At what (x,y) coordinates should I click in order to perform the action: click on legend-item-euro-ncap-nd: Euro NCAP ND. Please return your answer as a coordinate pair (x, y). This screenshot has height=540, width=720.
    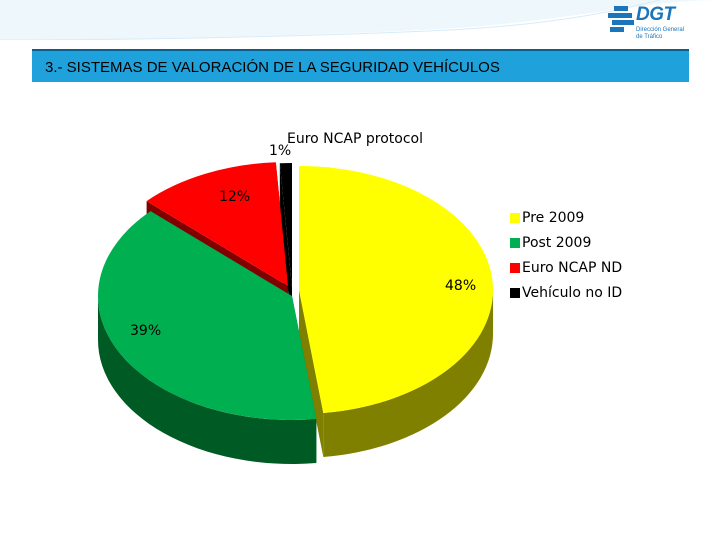
    Looking at the image, I should click on (566, 267).